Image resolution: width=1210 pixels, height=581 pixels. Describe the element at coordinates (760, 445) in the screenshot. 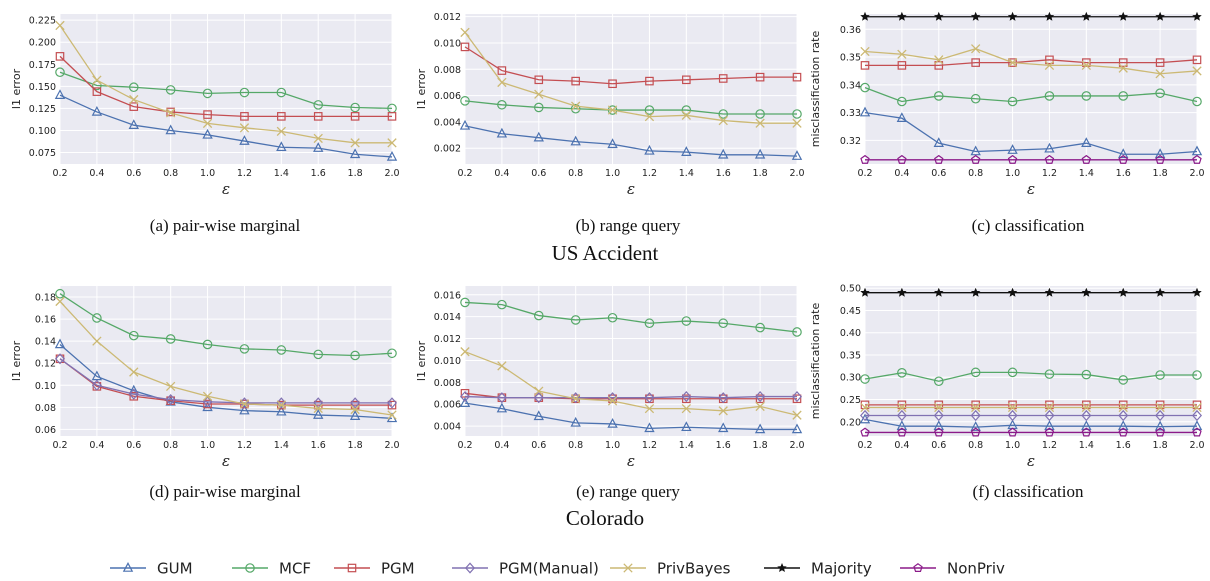

I see `x-tick-label: 1.8` at that location.